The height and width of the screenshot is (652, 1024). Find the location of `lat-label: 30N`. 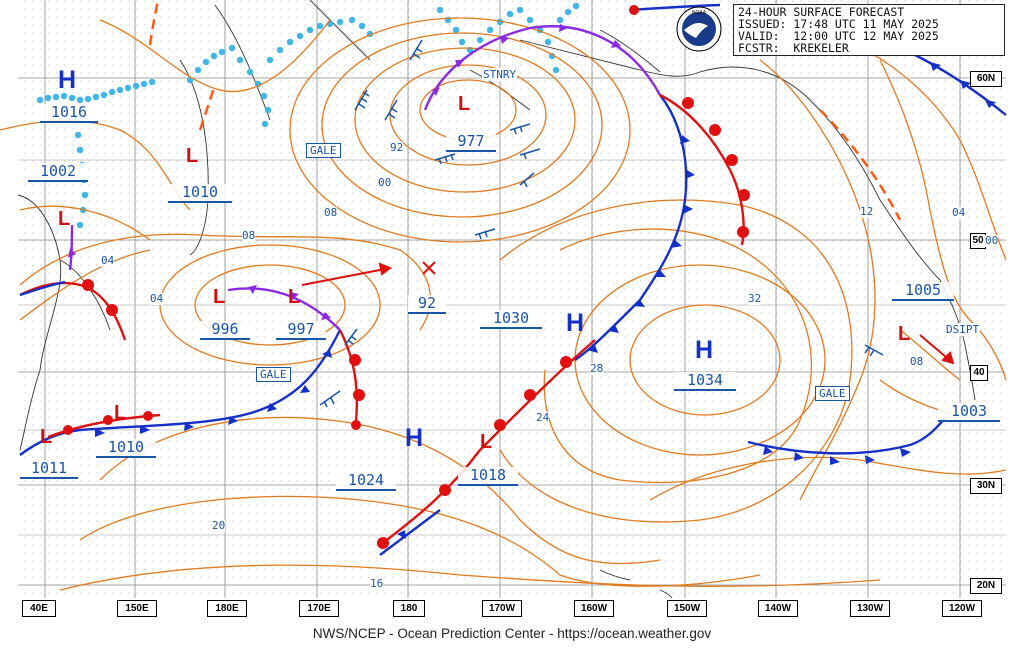

lat-label: 30N is located at coordinates (986, 486).